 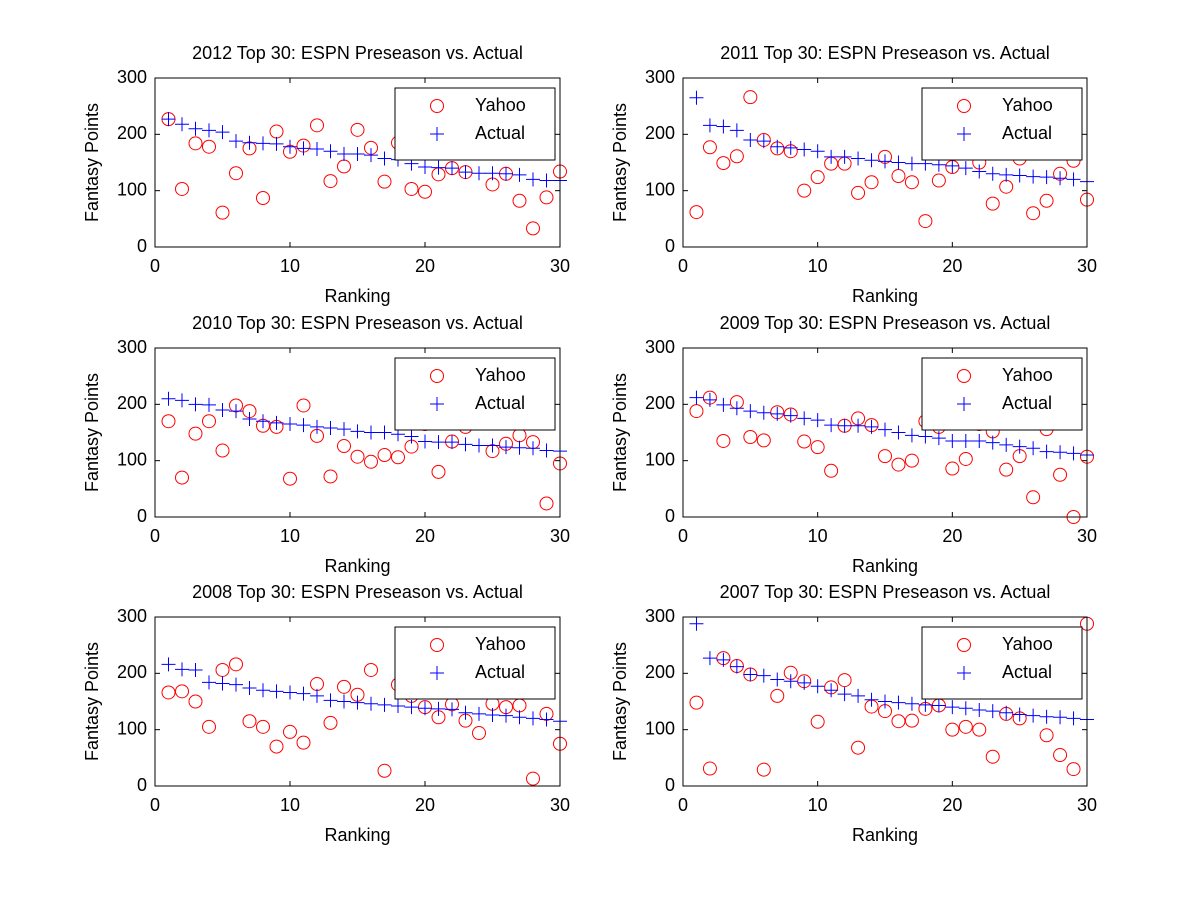 What do you see at coordinates (357, 432) in the screenshot?
I see `axes-box` at bounding box center [357, 432].